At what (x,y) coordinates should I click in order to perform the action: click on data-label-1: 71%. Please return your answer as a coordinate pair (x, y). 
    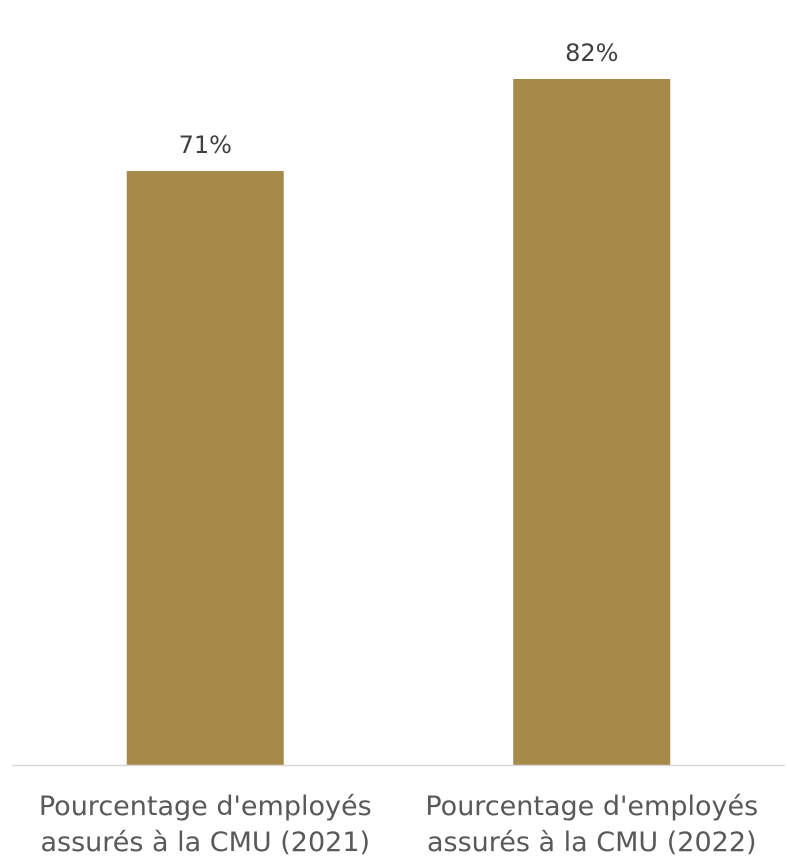
    Looking at the image, I should click on (205, 145).